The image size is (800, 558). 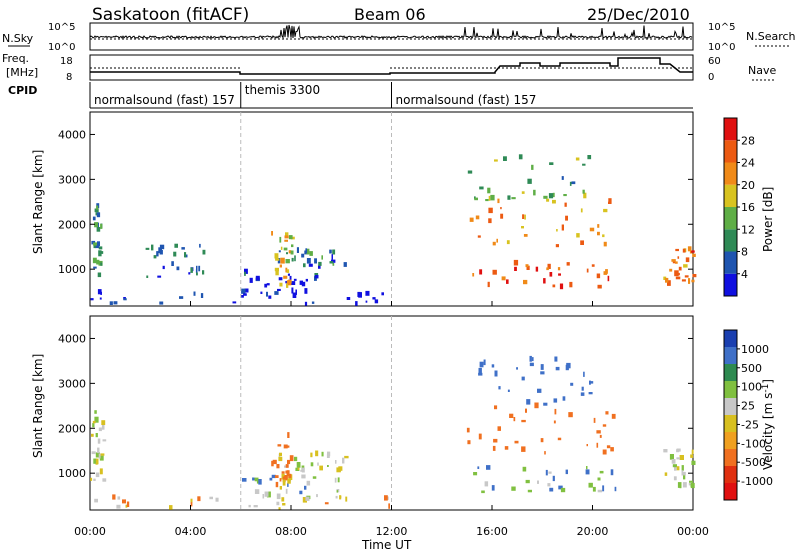 I want to click on power-colorbar-label: Power [dB], so click(x=768, y=219).